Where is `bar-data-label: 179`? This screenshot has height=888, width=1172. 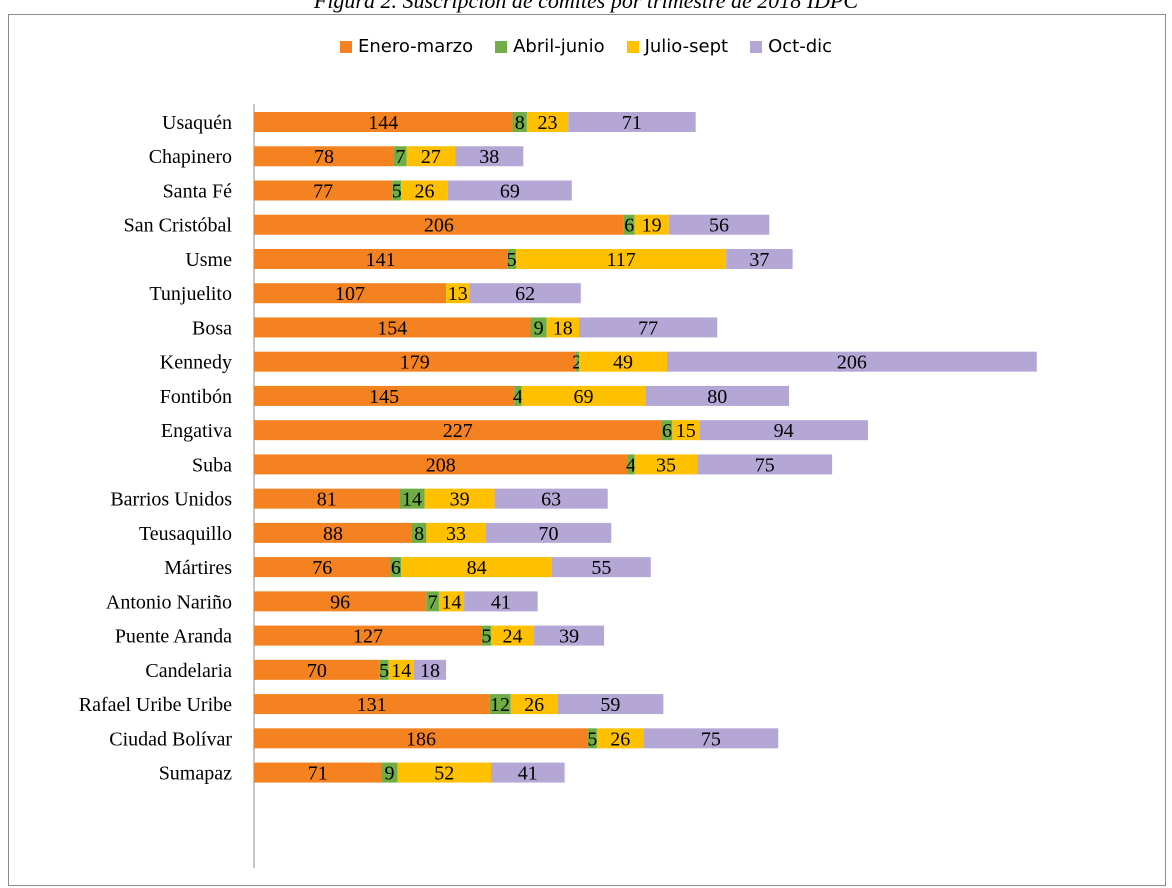 bar-data-label: 179 is located at coordinates (415, 363).